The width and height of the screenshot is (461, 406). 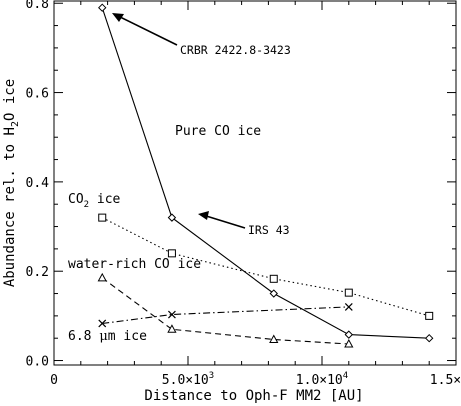 I want to click on series-line, so click(x=225, y=311).